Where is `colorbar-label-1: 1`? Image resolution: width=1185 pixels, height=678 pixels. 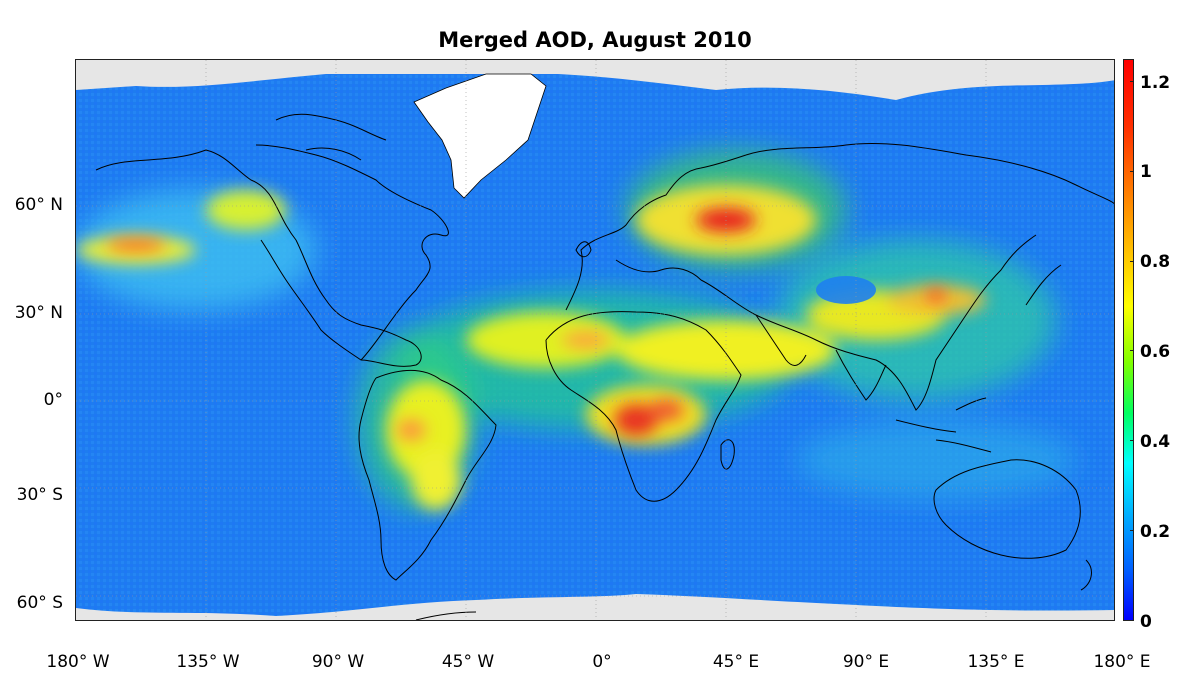 colorbar-label-1: 1 is located at coordinates (1146, 172).